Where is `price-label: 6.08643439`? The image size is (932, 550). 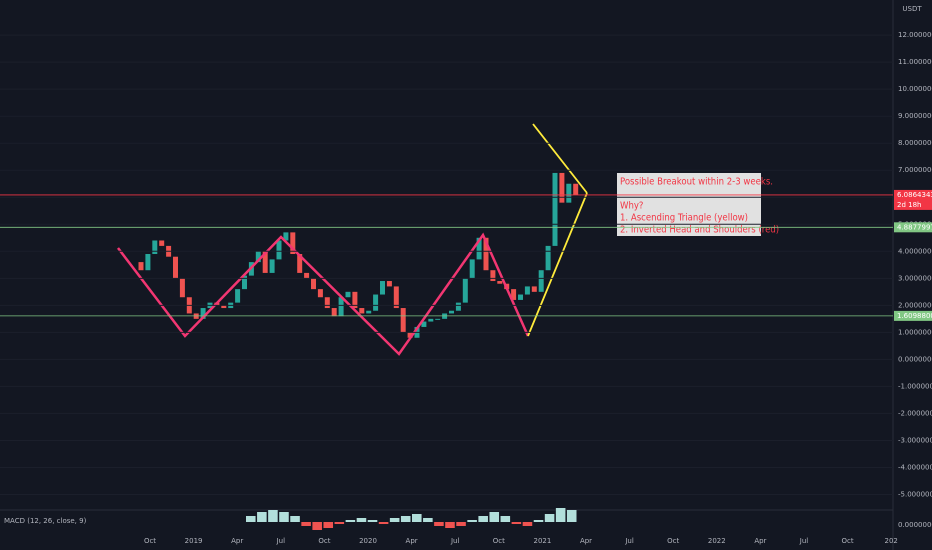 price-label: 6.08643439 is located at coordinates (914, 195).